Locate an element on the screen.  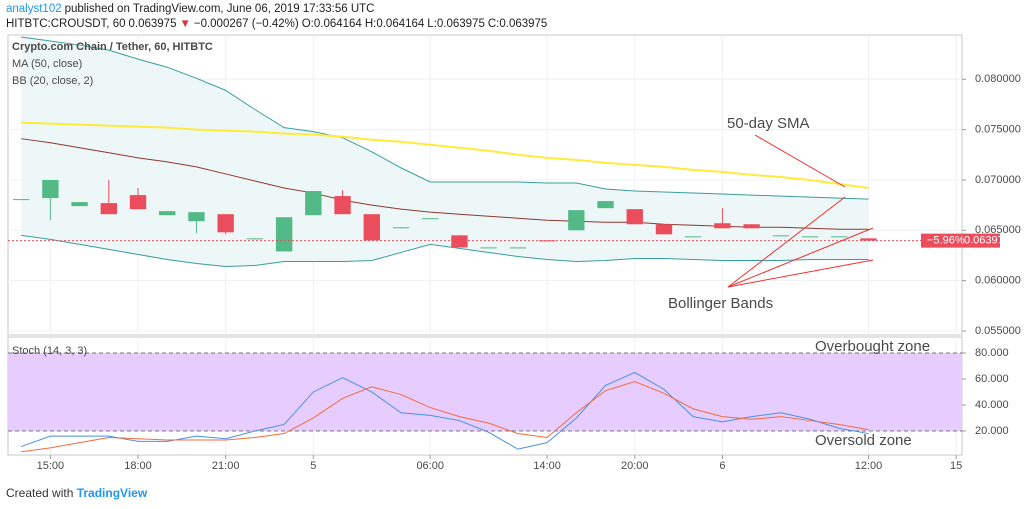
x-tick-label: 12:00 is located at coordinates (869, 466).